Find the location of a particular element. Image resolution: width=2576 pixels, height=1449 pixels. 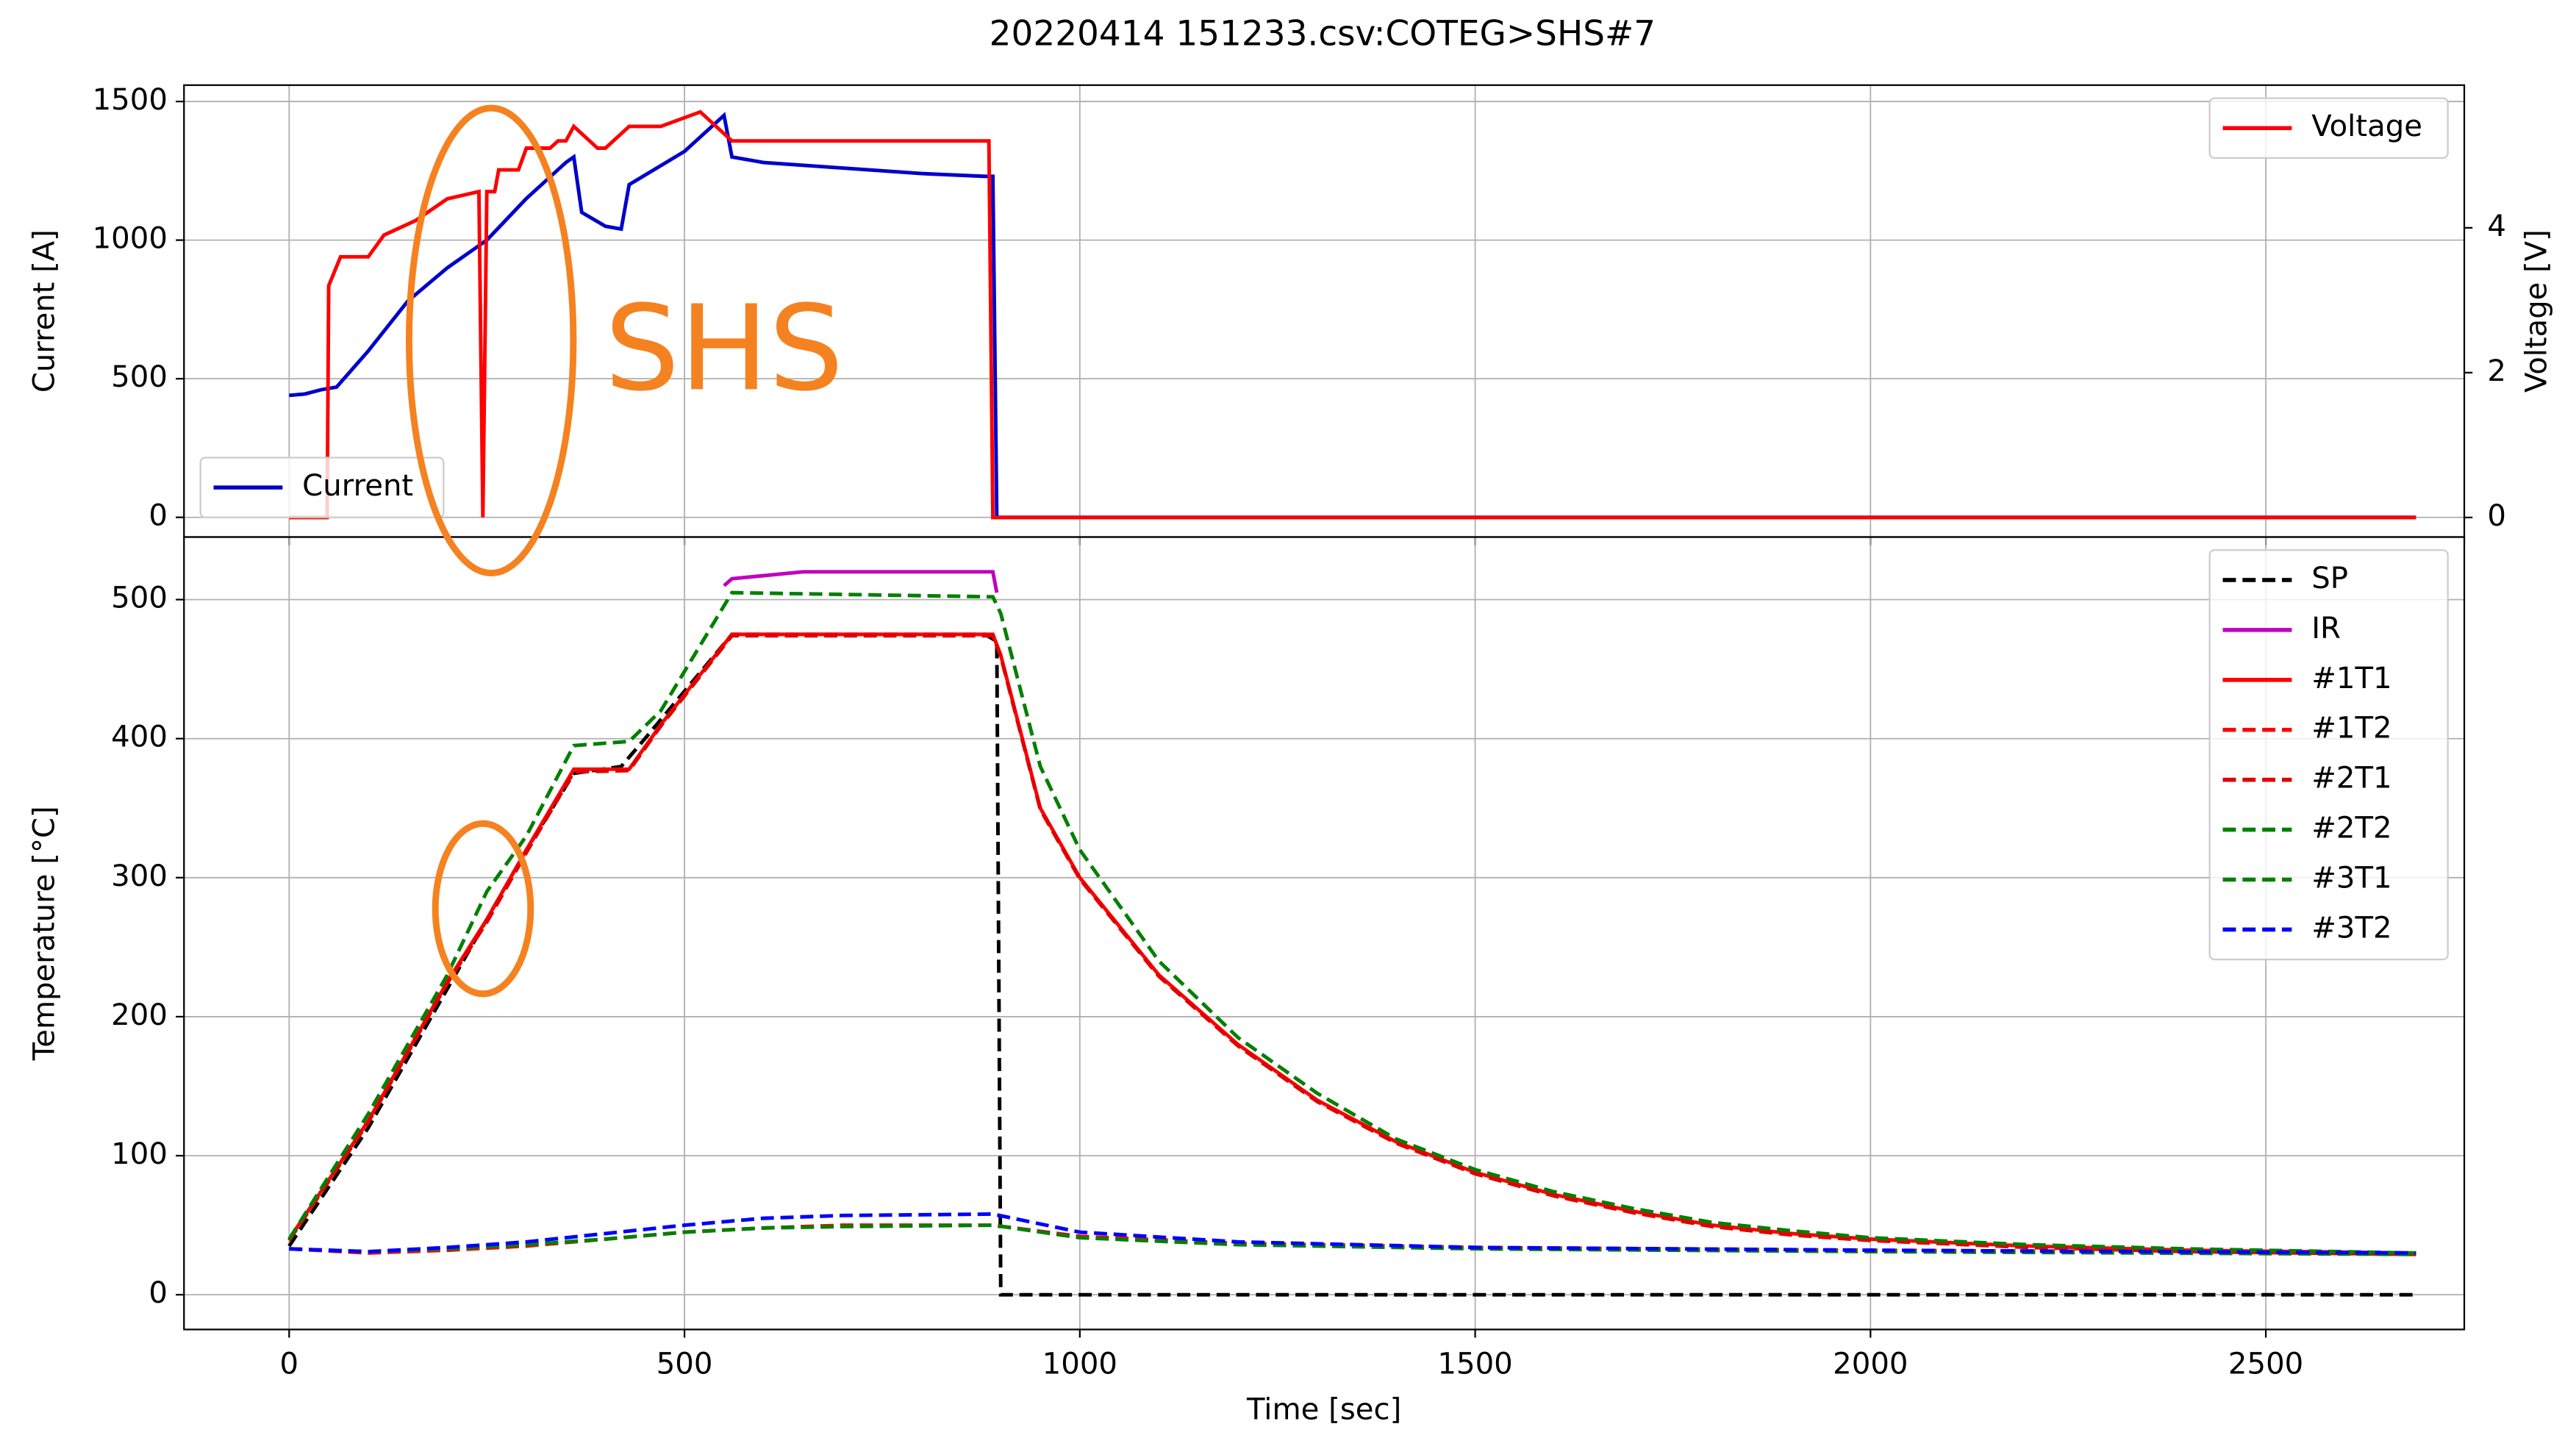

legend-label: Current is located at coordinates (357, 486).